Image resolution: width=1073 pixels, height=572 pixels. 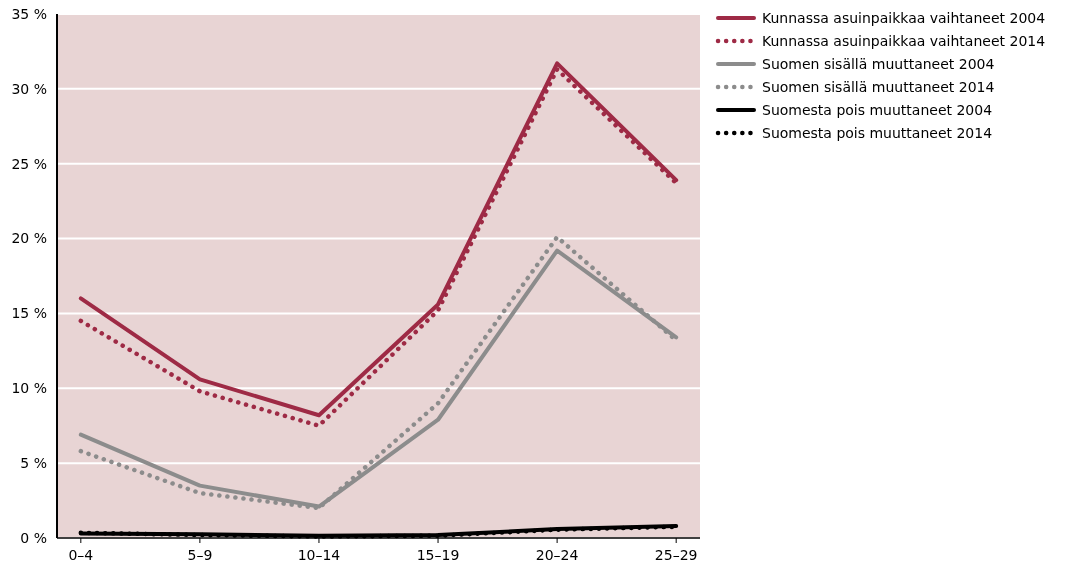 I want to click on x-tick-label: 5–9, so click(x=200, y=555).